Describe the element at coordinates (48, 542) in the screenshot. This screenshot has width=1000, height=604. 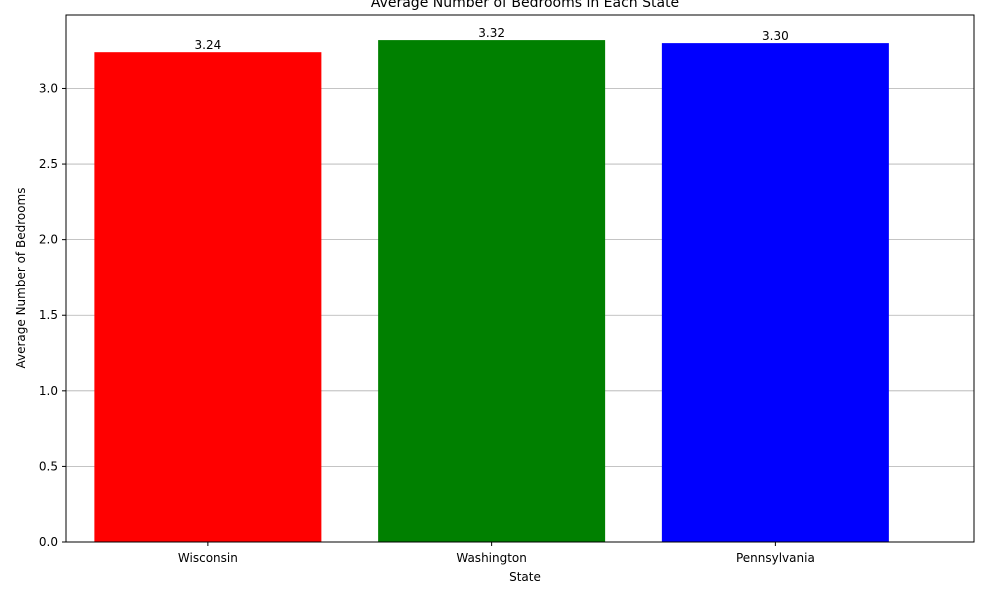
I see `y-tick-label: 0.0` at that location.